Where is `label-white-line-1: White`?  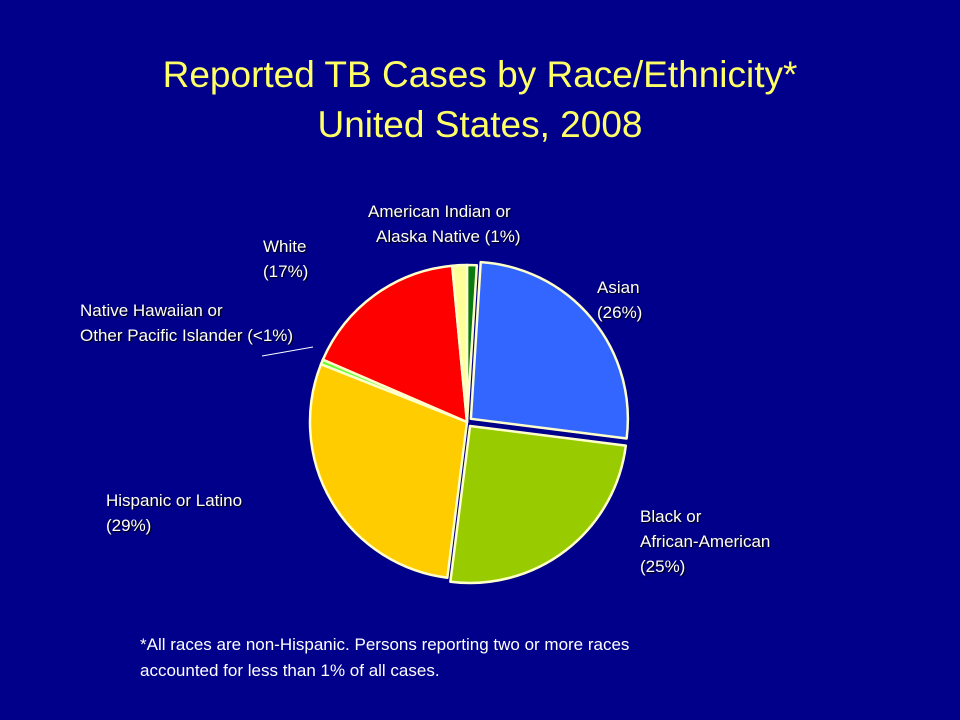
label-white-line-1: White is located at coordinates (285, 246).